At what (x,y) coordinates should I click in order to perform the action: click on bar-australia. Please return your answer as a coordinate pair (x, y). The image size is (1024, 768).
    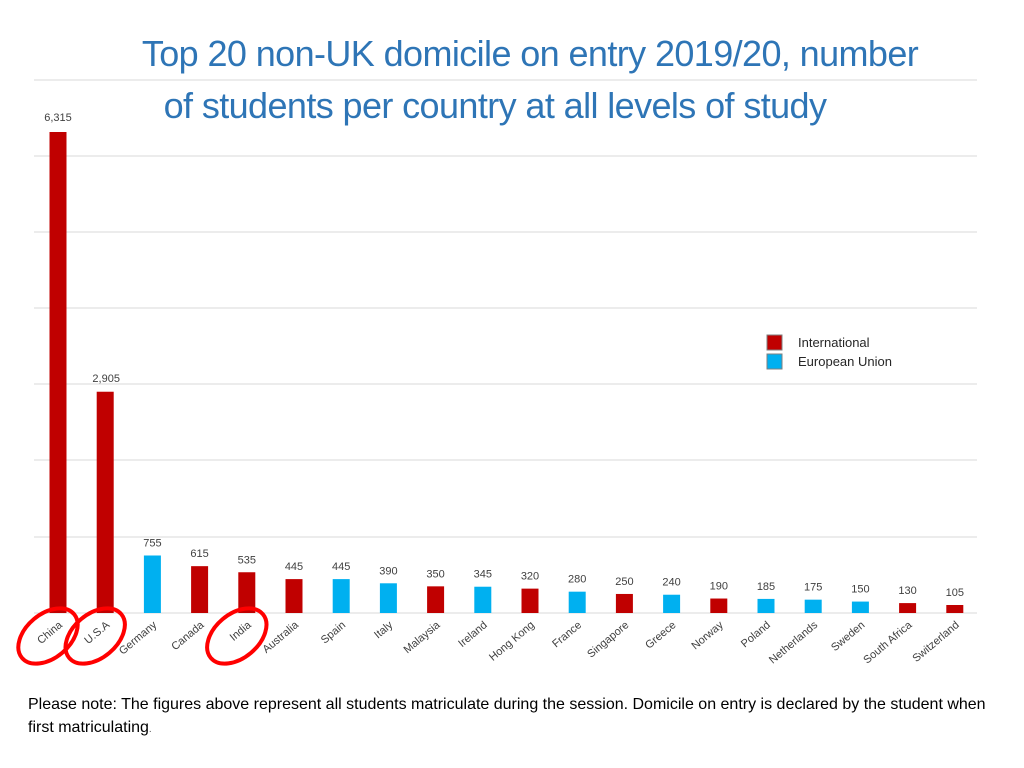
    Looking at the image, I should click on (294, 596).